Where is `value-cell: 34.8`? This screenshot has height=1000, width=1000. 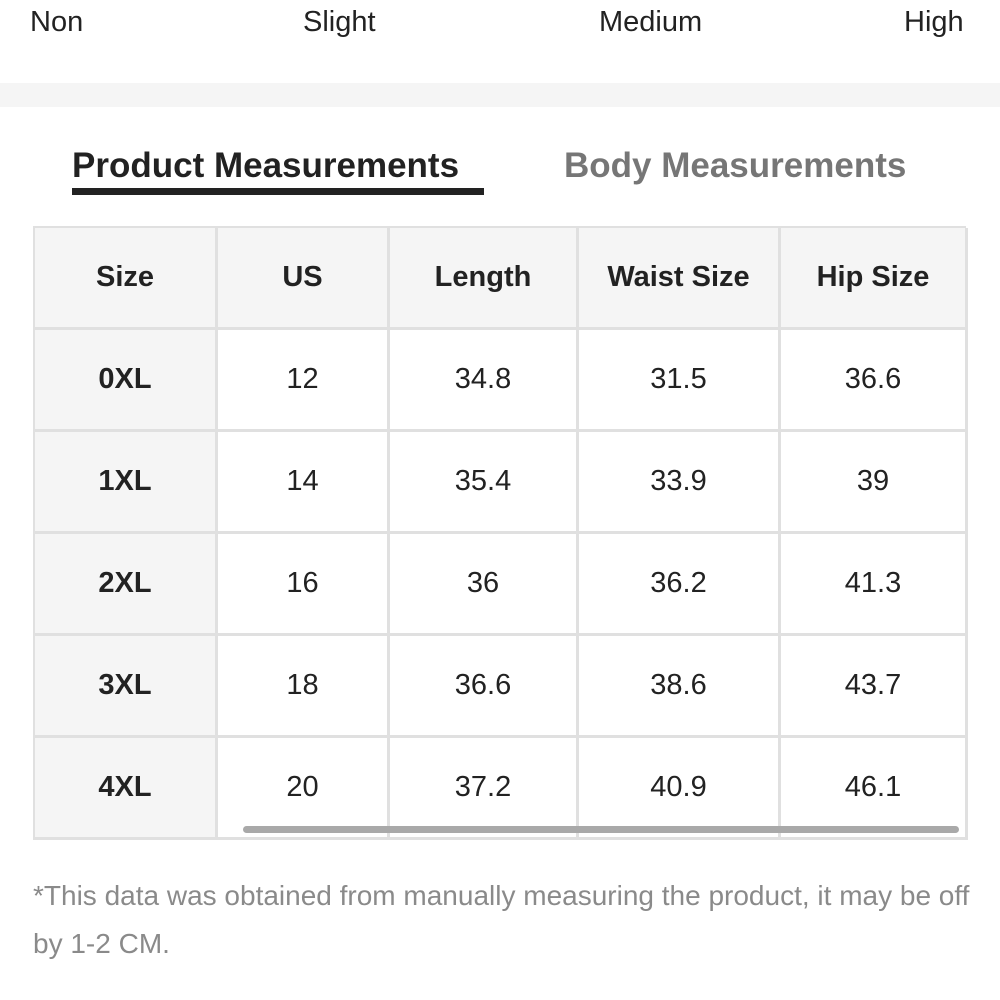 value-cell: 34.8 is located at coordinates (484, 381).